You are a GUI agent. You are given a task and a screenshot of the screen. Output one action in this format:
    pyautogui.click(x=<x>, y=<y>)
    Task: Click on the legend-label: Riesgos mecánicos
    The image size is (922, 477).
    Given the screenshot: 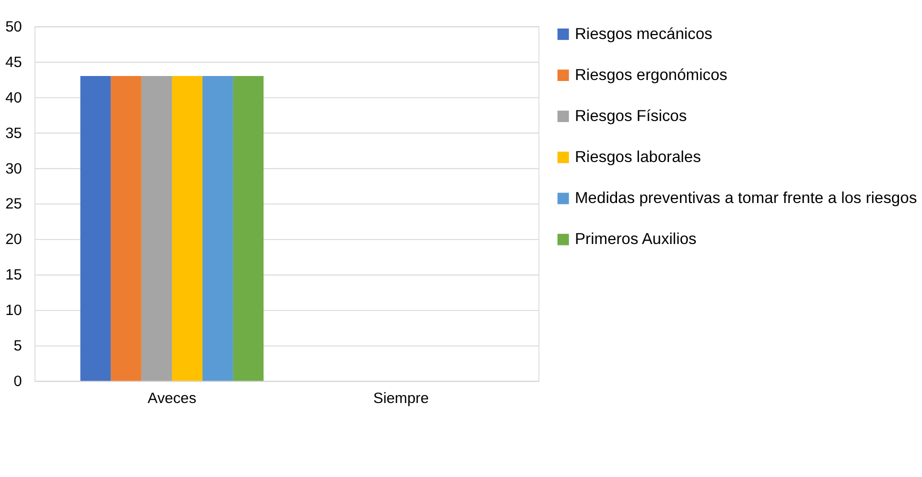 What is the action you would take?
    pyautogui.click(x=643, y=34)
    